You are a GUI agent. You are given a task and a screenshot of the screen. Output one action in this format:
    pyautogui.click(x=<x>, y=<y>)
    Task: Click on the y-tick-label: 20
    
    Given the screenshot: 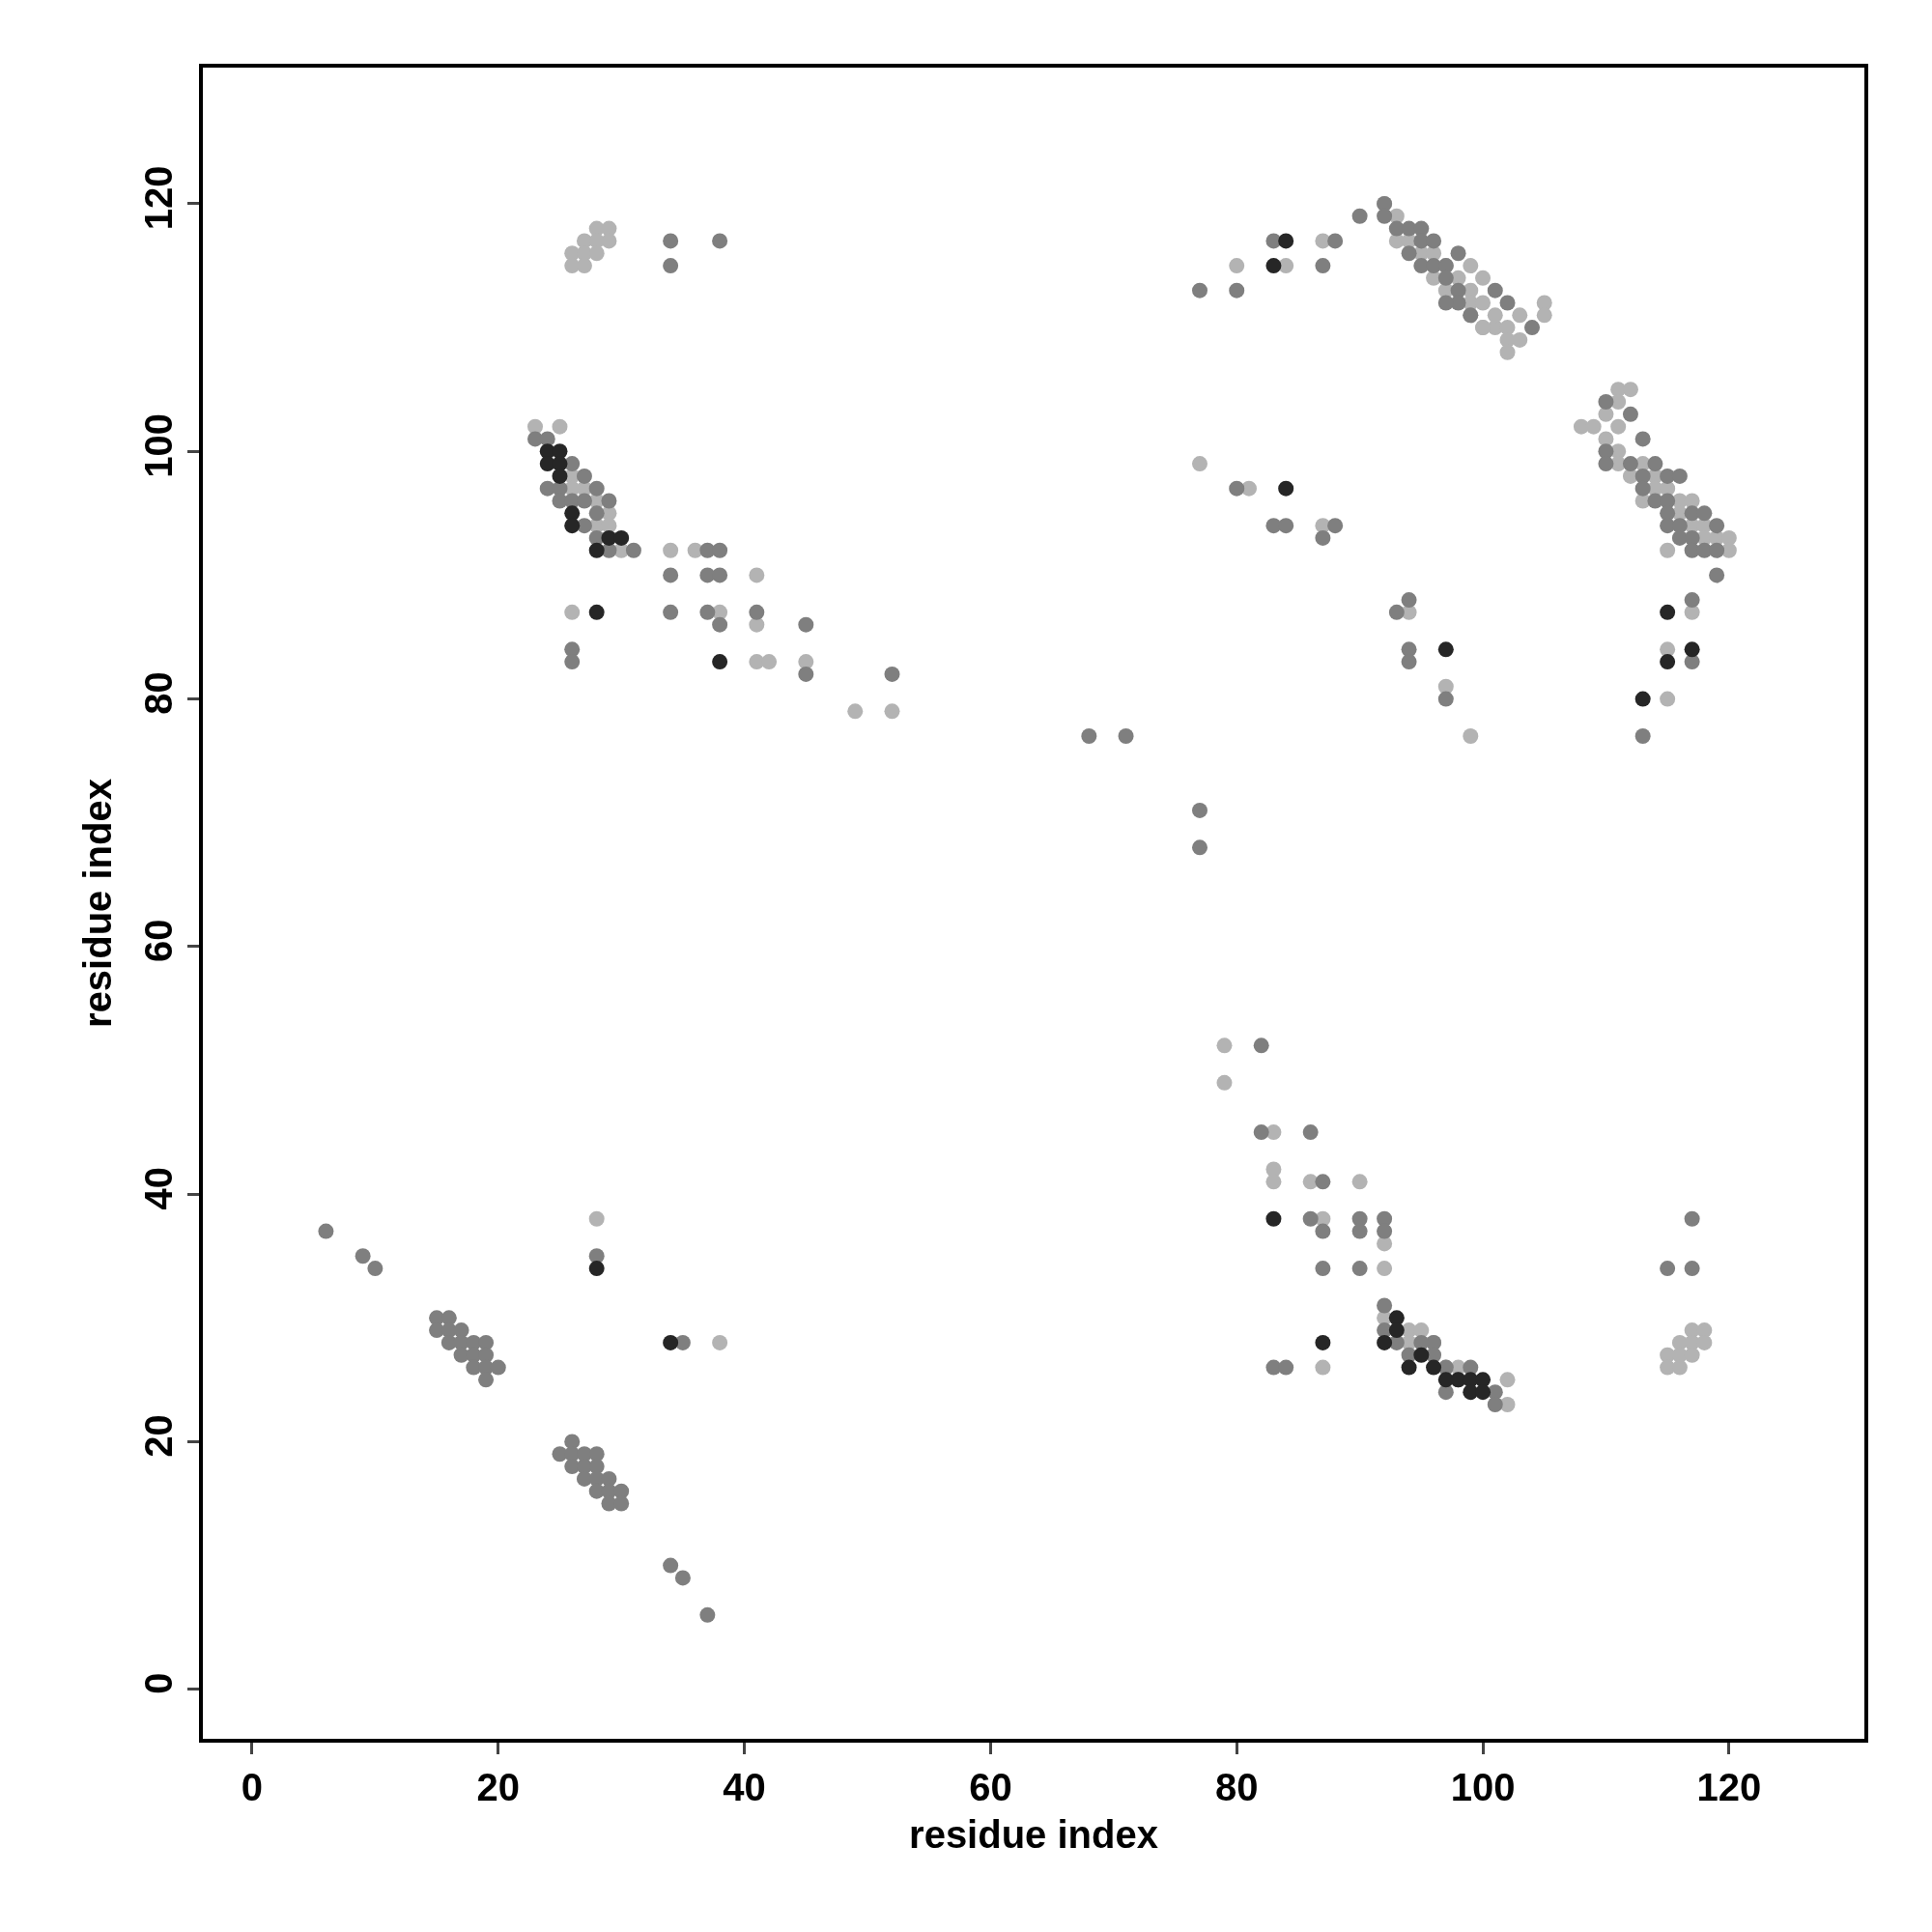 What is the action you would take?
    pyautogui.click(x=158, y=1436)
    